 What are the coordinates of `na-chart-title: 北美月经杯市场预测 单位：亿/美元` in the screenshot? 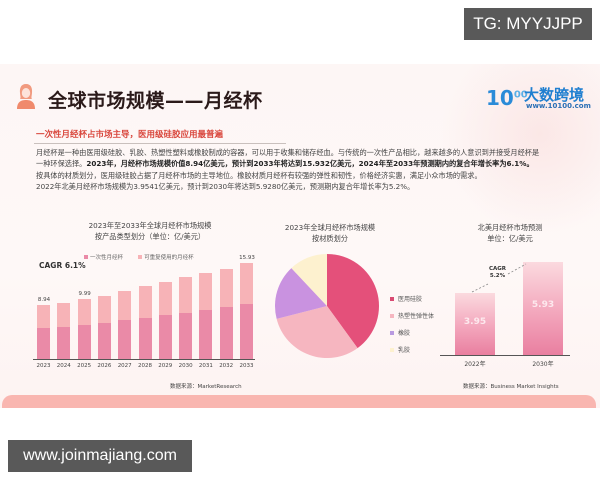 It's located at (510, 233).